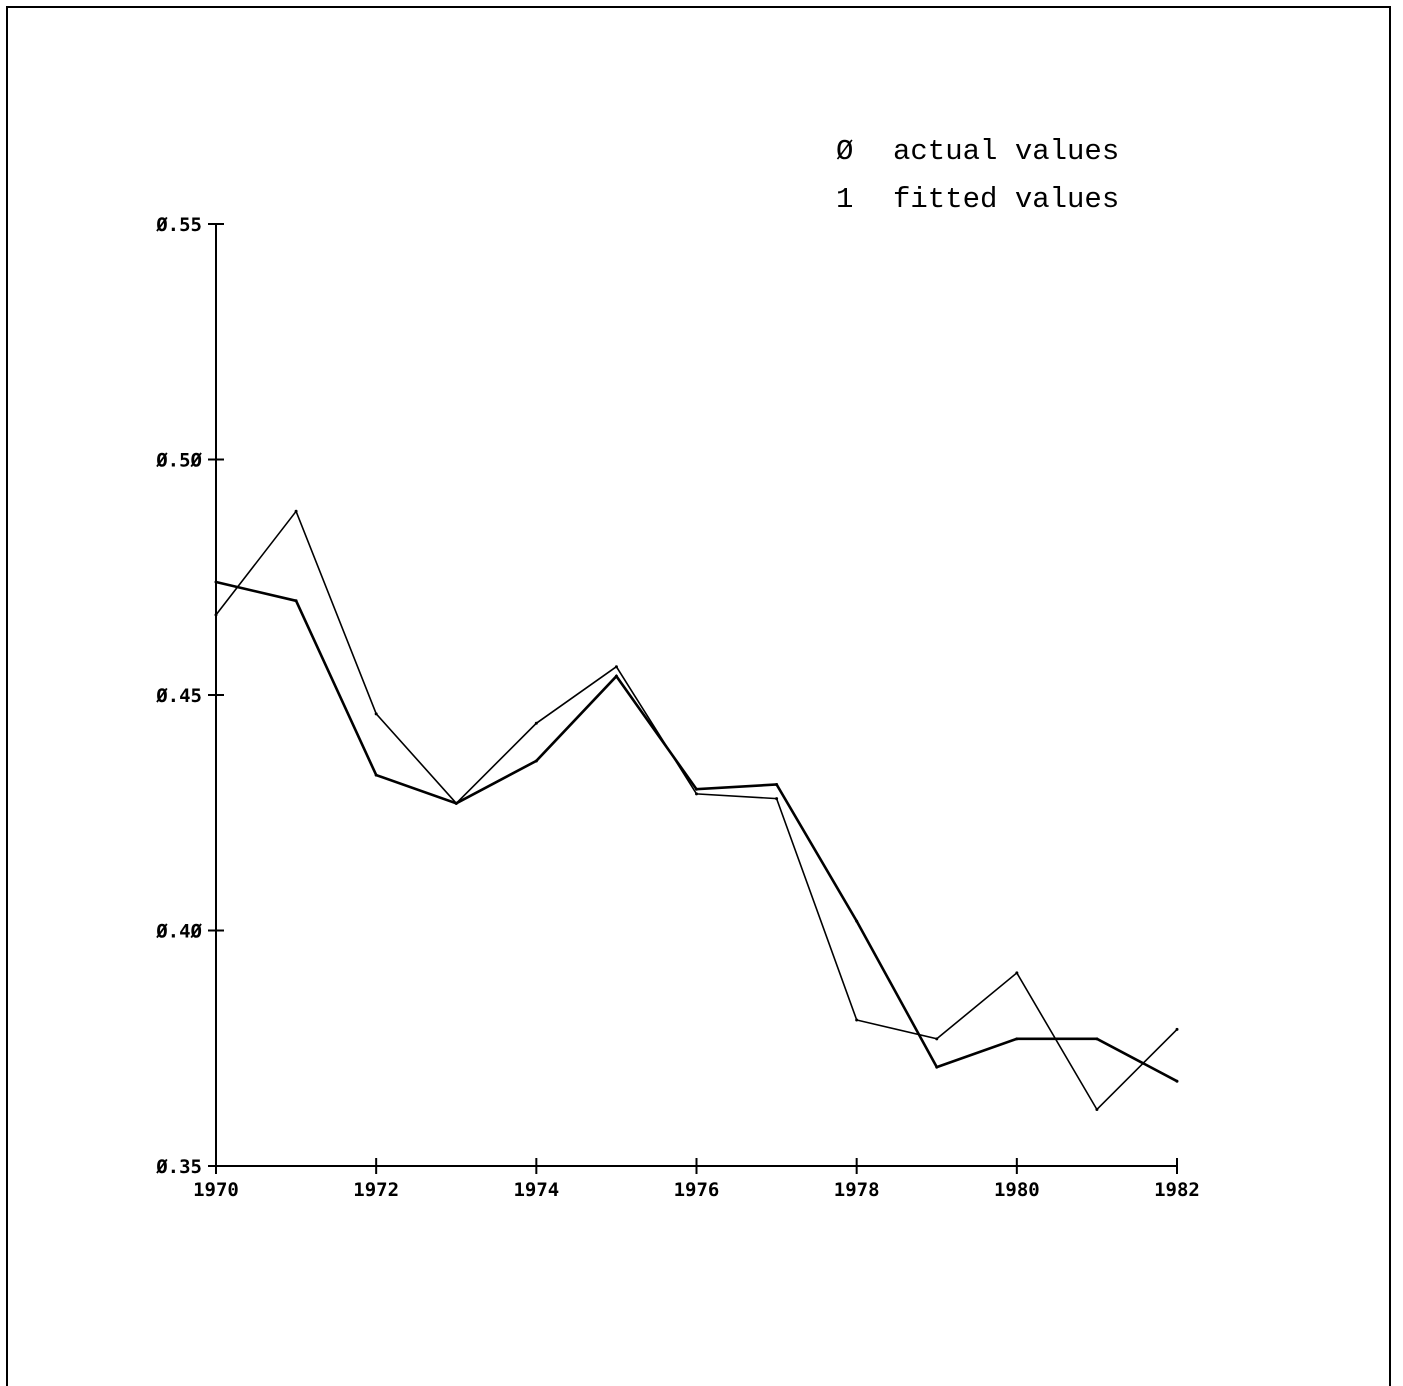  What do you see at coordinates (178, 461) in the screenshot?
I see `y-tick-label: Ø.5Ø` at bounding box center [178, 461].